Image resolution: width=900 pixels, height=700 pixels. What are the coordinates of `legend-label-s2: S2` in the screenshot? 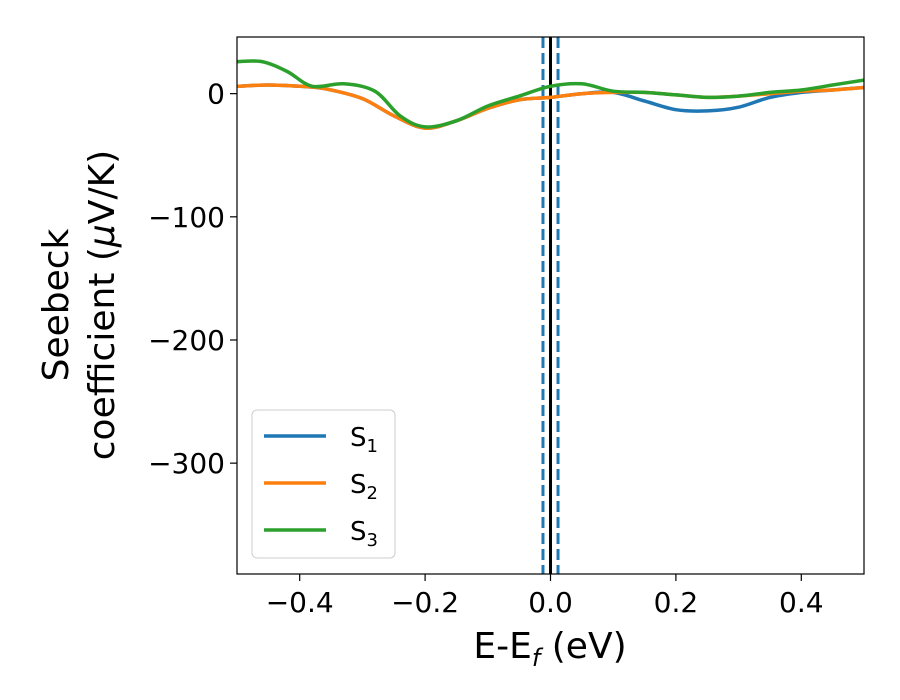 It's located at (364, 487).